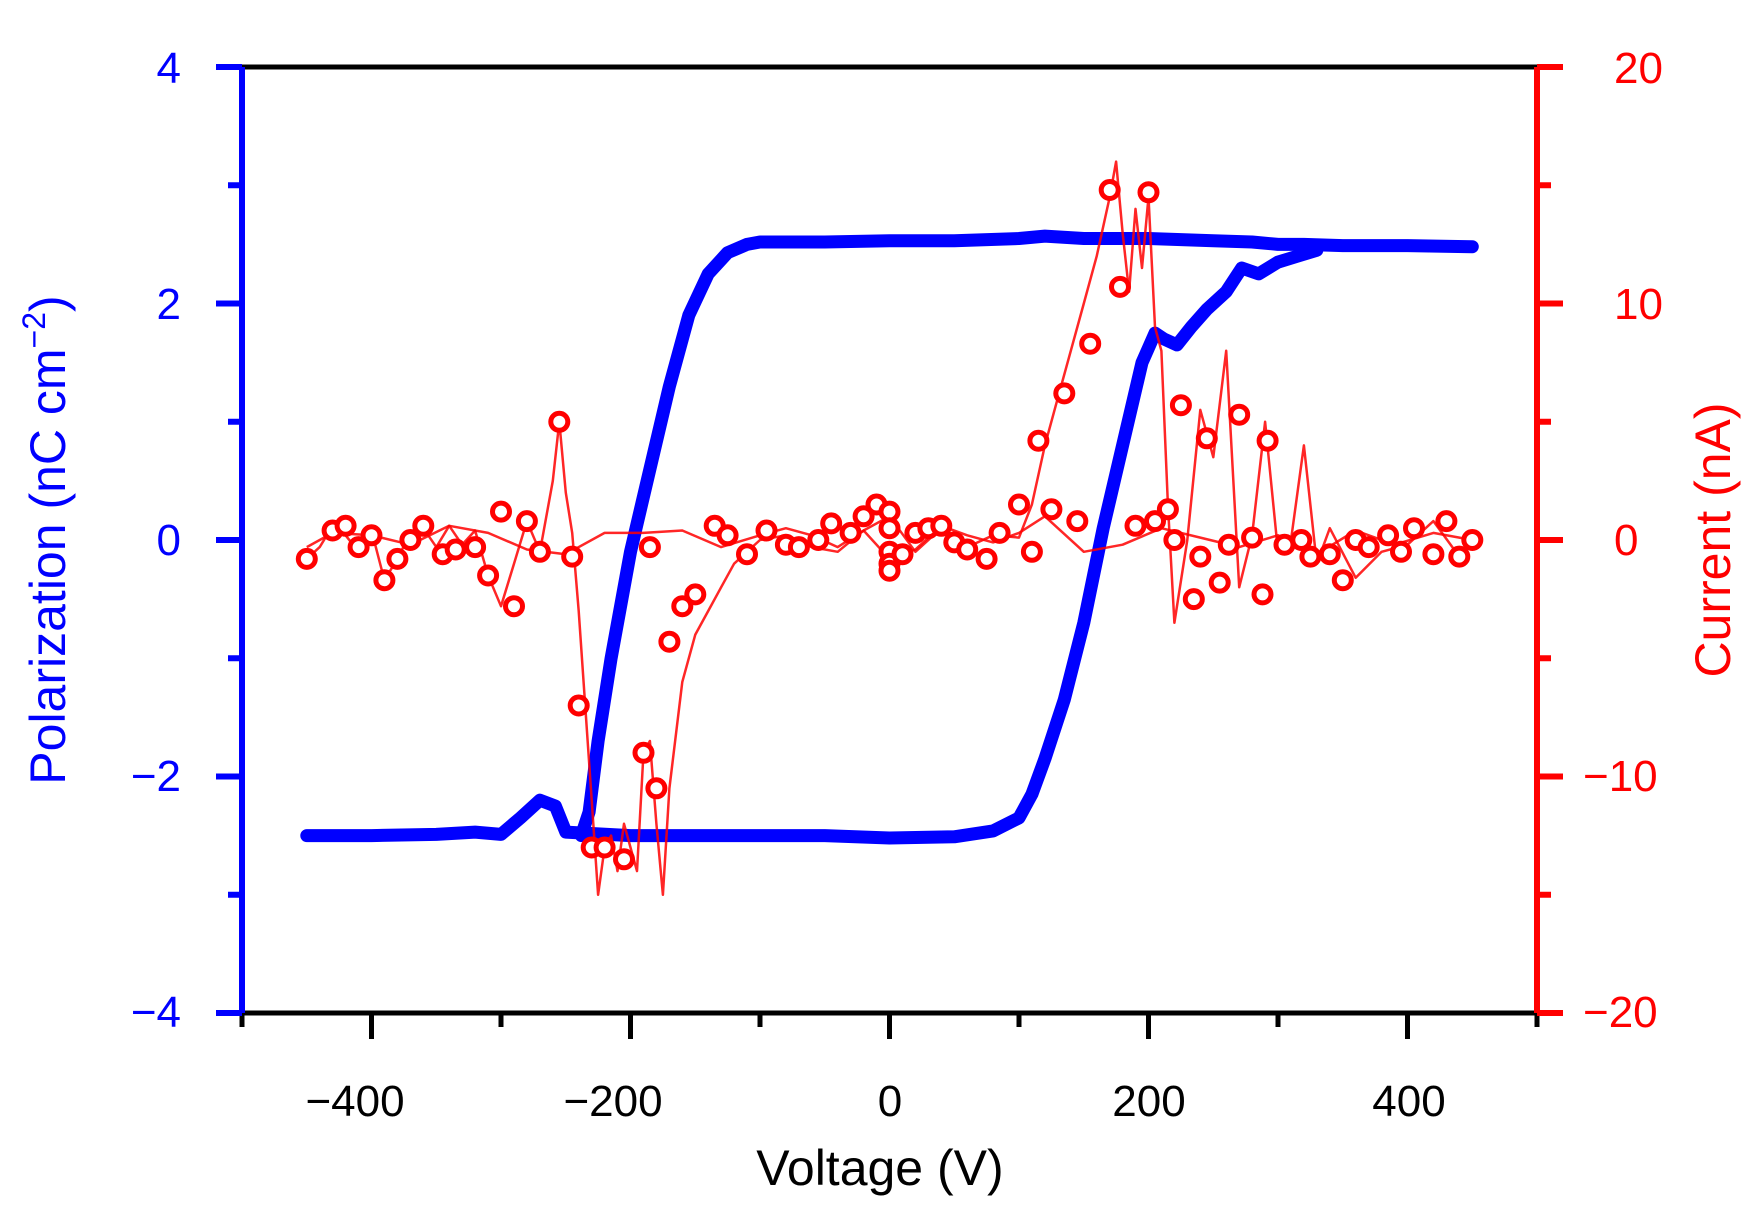 The image size is (1762, 1217). I want to click on y-right-tick-labels: −20 −10 0 10 20, so click(1623, 540).